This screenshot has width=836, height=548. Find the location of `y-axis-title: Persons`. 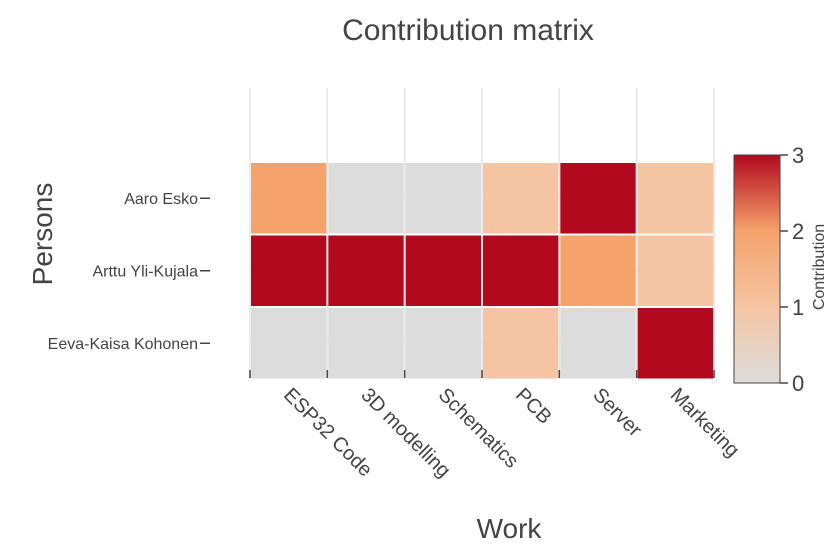

y-axis-title: Persons is located at coordinates (42, 234).